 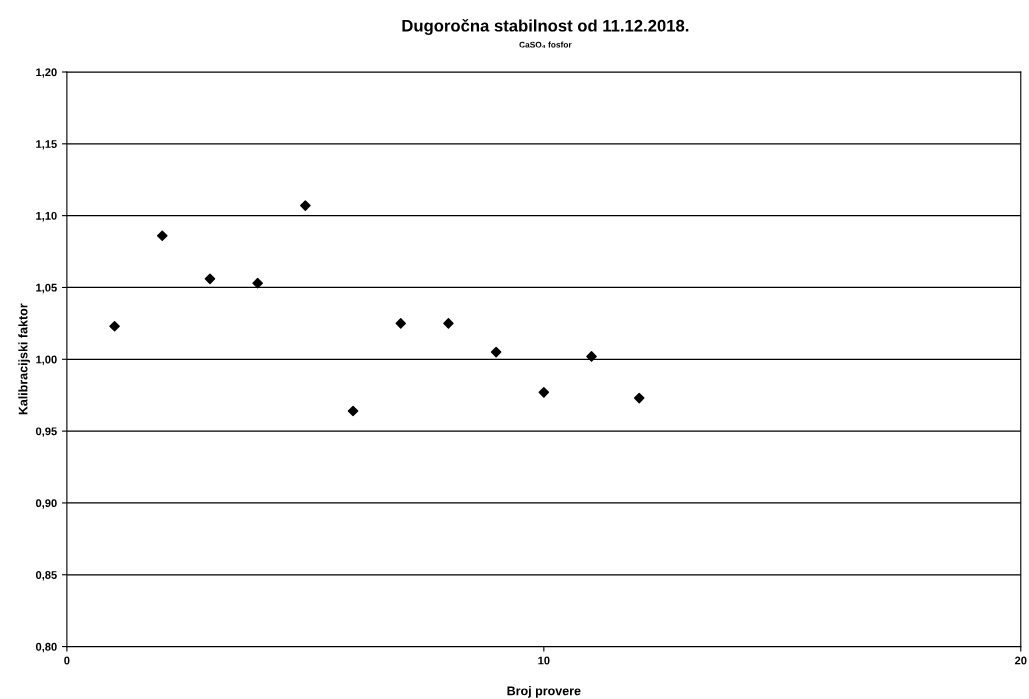 What do you see at coordinates (46, 145) in the screenshot?
I see `y-tick-label: 1,15` at bounding box center [46, 145].